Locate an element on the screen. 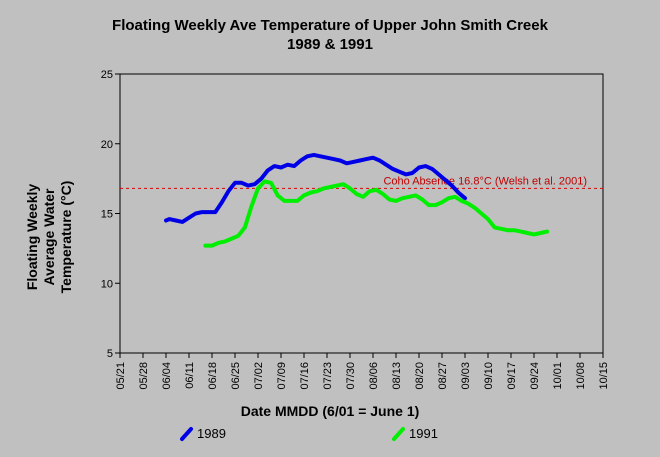 This screenshot has width=660, height=457. y-axis-ticks: 5 10 15 20 25 is located at coordinates (110, 214).